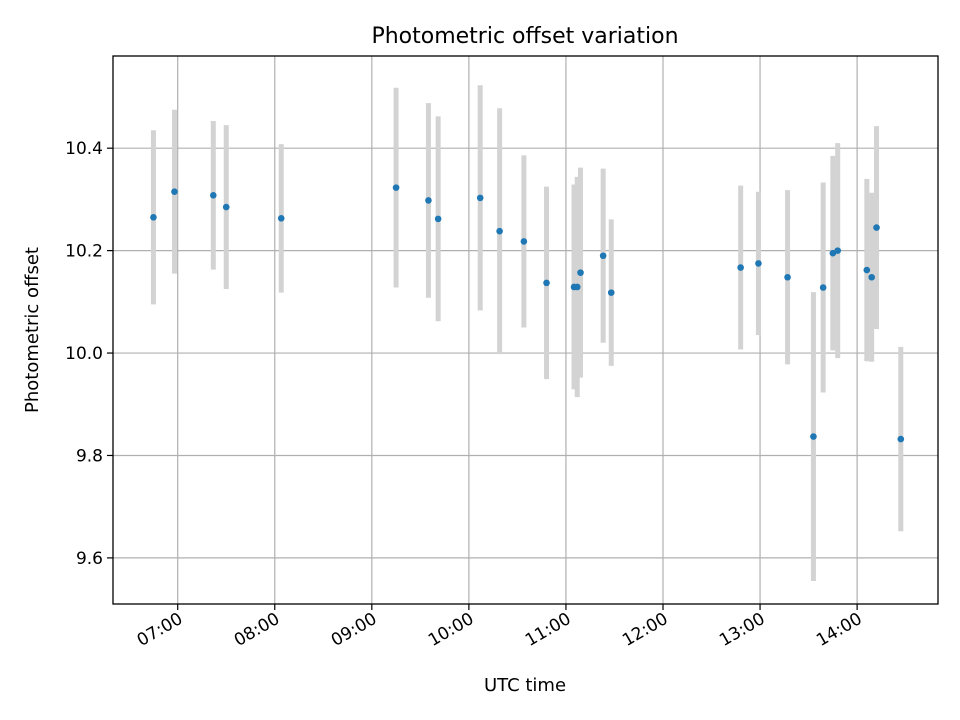  What do you see at coordinates (500, 627) in the screenshot?
I see `x-axis-ticks: 07:00 08:00 09:00 10:00 11:00 12:00 13:00 14:00` at bounding box center [500, 627].